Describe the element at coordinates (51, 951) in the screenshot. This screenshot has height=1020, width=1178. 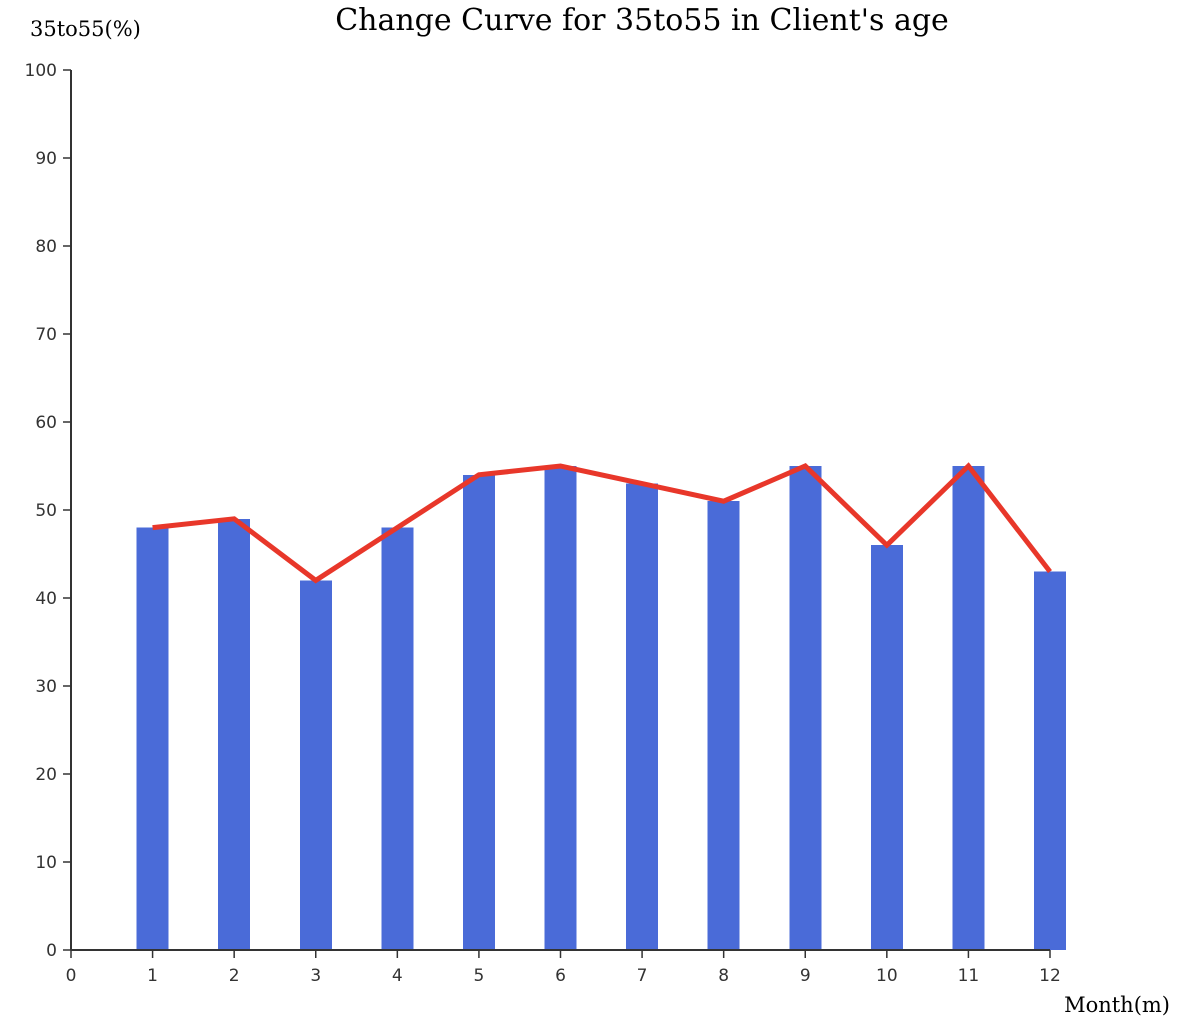
I see `y-tick-label: 0` at that location.